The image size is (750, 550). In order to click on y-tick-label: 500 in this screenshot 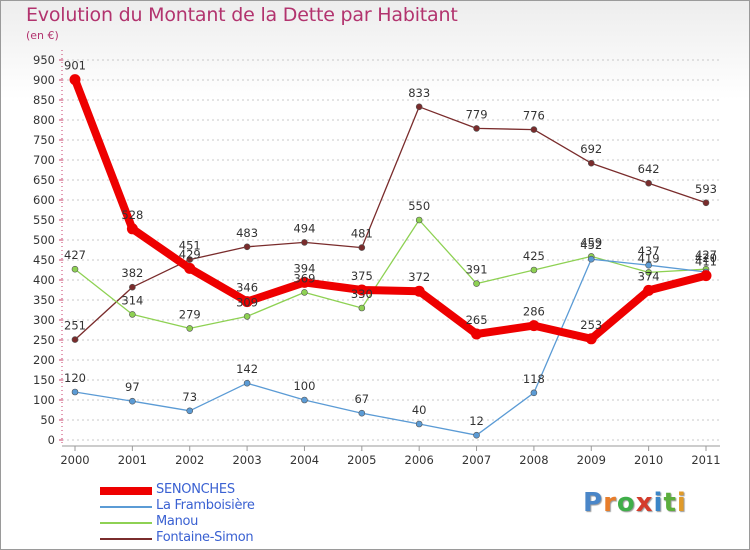, I will do `click(44, 240)`.